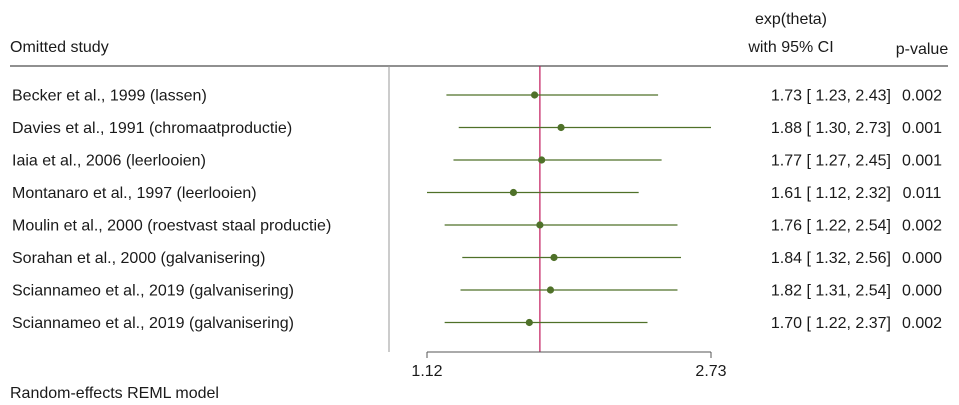 This screenshot has width=959, height=405. What do you see at coordinates (109, 161) in the screenshot?
I see `study-label: Iaia et al., 2006 (leerlooien)` at bounding box center [109, 161].